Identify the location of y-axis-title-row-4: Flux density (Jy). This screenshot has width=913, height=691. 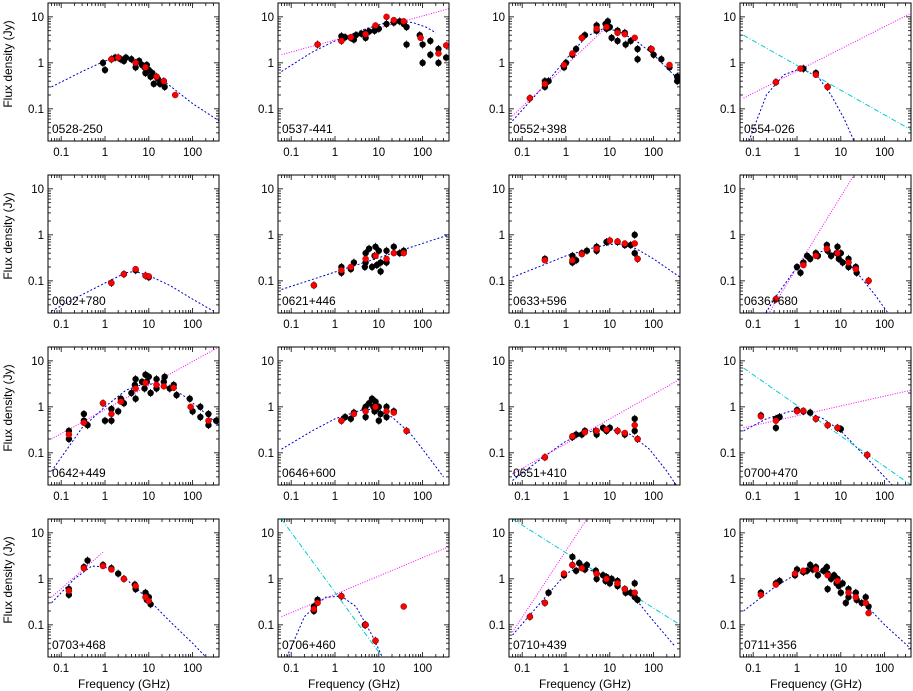
(8, 579).